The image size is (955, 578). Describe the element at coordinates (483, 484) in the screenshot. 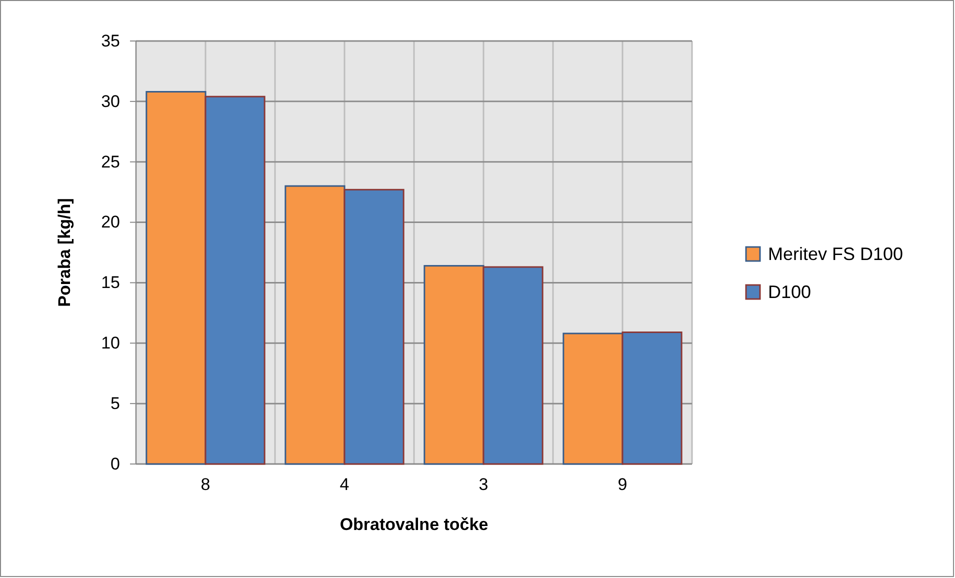

I see `x-tick-label: 3` at that location.